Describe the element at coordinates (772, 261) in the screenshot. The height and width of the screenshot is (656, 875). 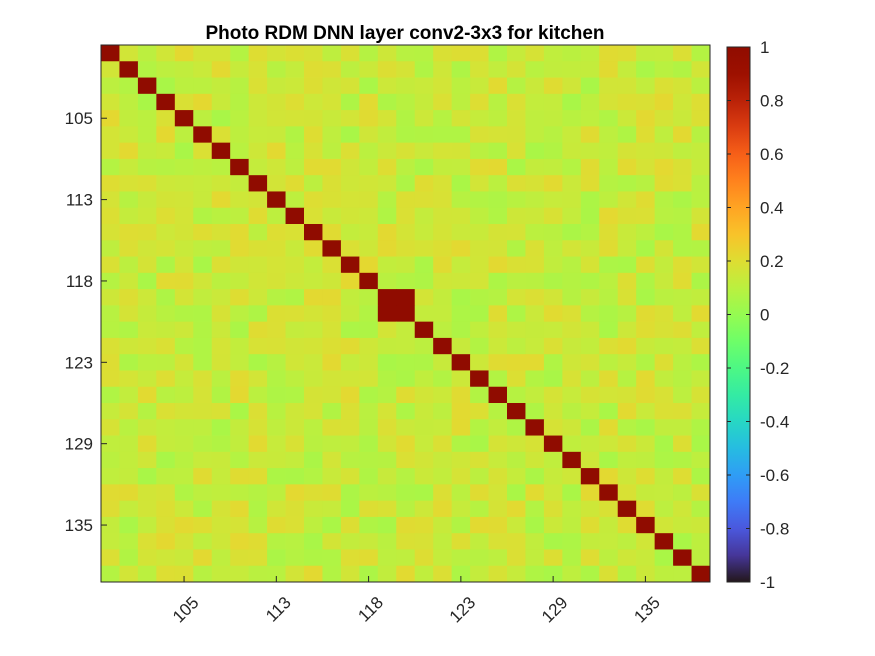
I see `colorbar-tick-label: 0.2` at that location.